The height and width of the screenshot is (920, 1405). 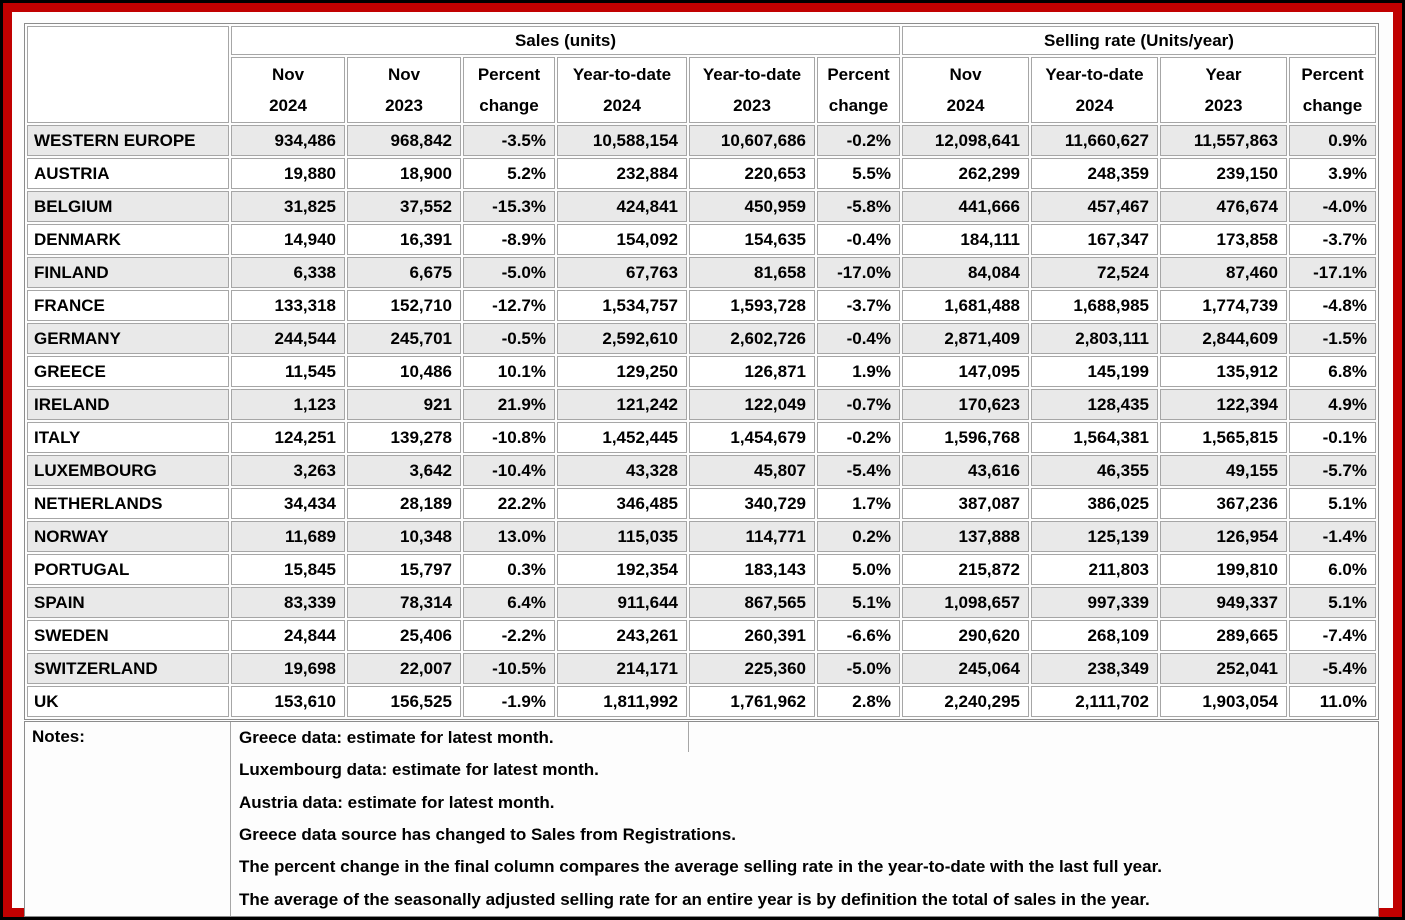 What do you see at coordinates (404, 635) in the screenshot?
I see `value-cell: 25,406` at bounding box center [404, 635].